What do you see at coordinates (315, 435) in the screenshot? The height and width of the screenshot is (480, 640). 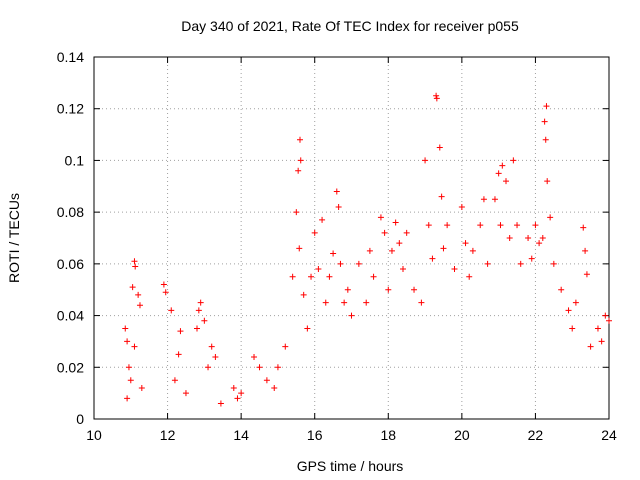 I see `x-tick-label: 16` at bounding box center [315, 435].